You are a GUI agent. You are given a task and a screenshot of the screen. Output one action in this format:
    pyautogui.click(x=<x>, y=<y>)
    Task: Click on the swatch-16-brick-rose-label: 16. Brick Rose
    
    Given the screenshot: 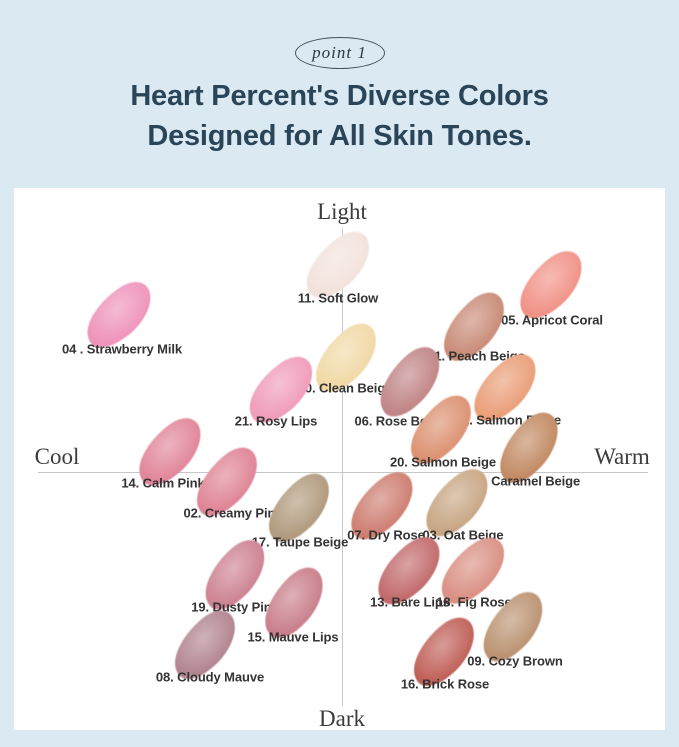 What is the action you would take?
    pyautogui.click(x=445, y=684)
    